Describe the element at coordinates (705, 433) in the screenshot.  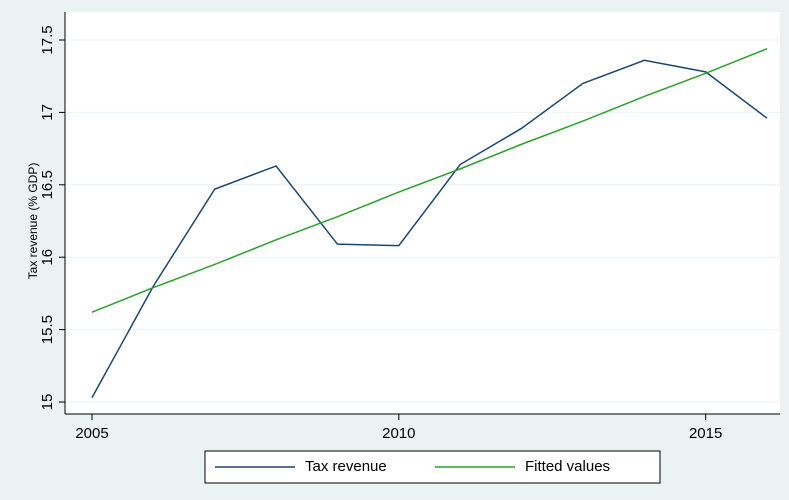
I see `x-tick-label: 2015` at that location.